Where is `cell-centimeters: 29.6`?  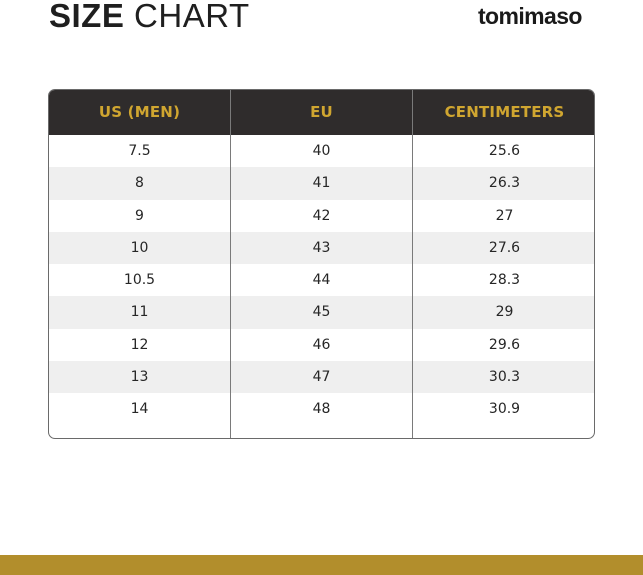 cell-centimeters: 29.6 is located at coordinates (504, 344).